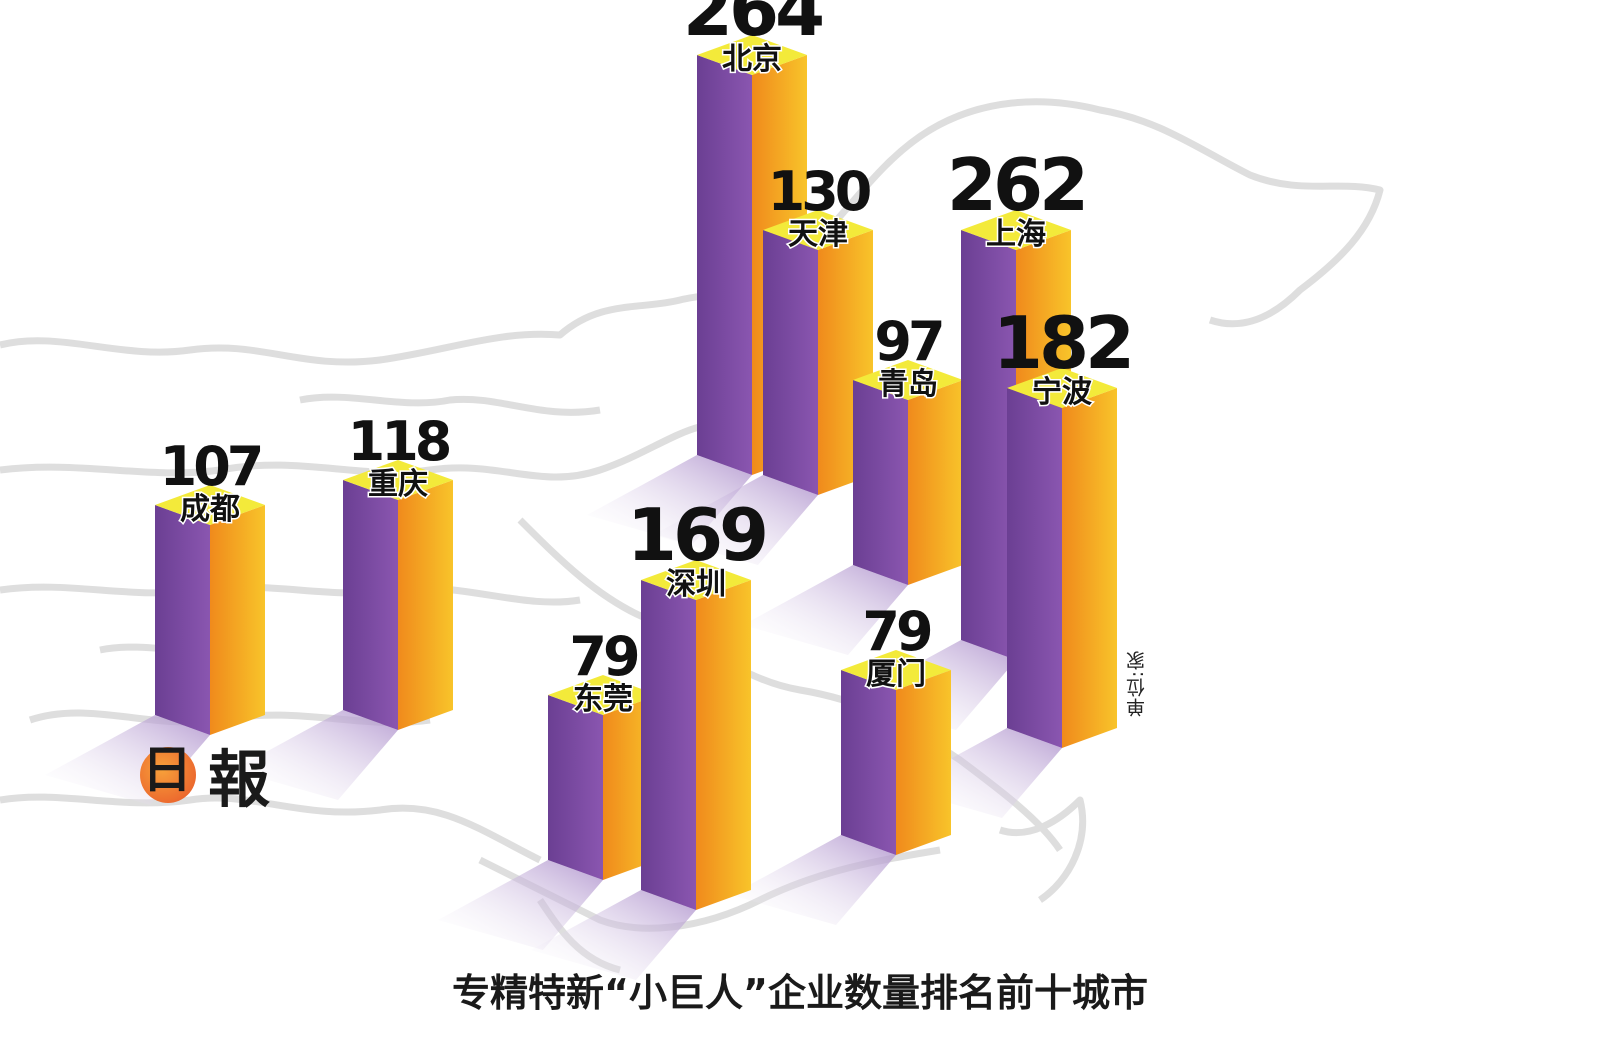 The width and height of the screenshot is (1600, 1059). I want to click on city-label: 重庆, so click(398, 484).